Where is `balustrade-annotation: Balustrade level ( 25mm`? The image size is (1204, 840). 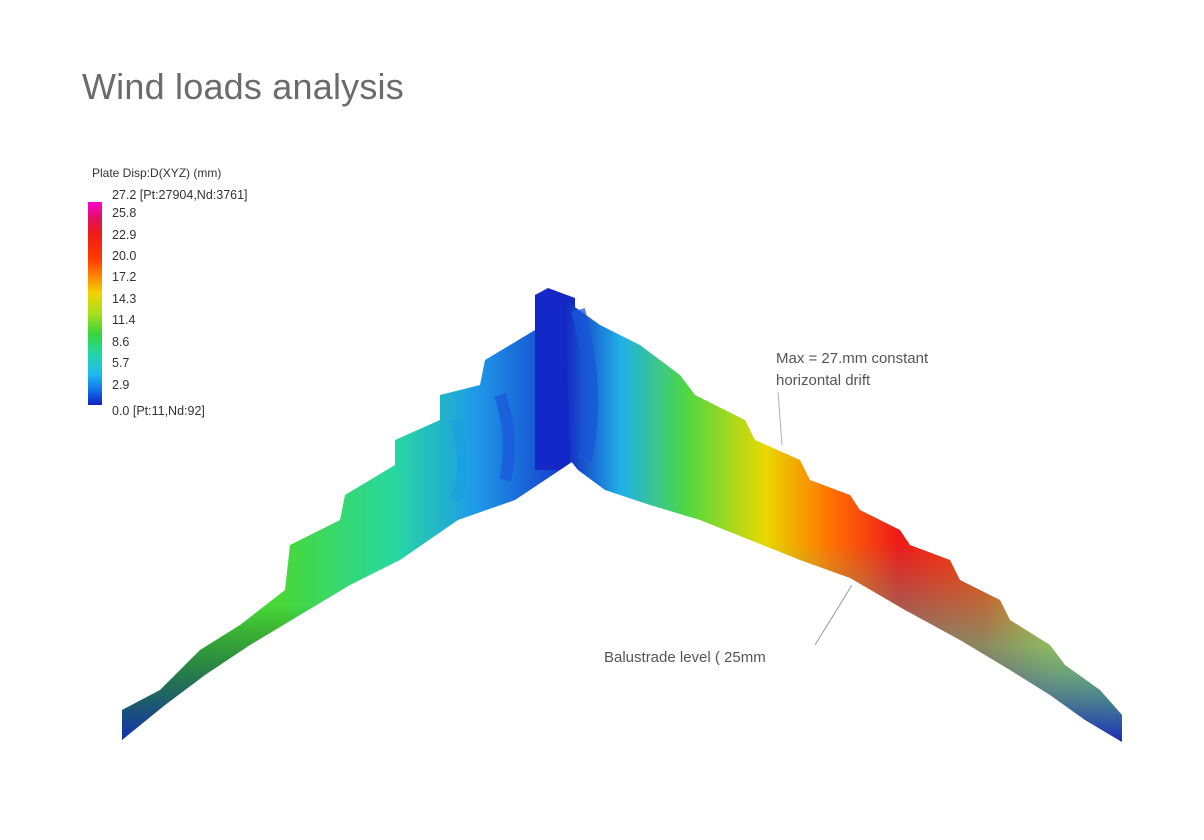
balustrade-annotation: Balustrade level ( 25mm is located at coordinates (685, 657).